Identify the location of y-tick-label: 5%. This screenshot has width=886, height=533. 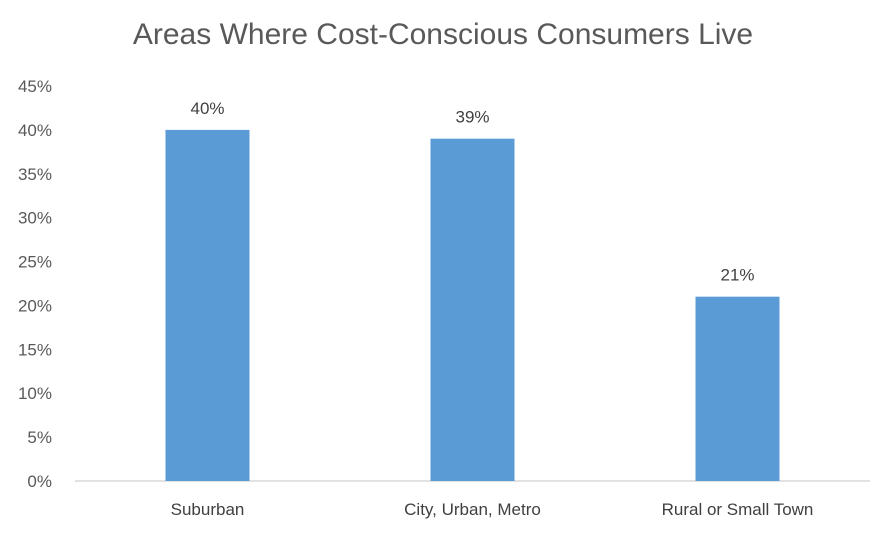
(39, 437).